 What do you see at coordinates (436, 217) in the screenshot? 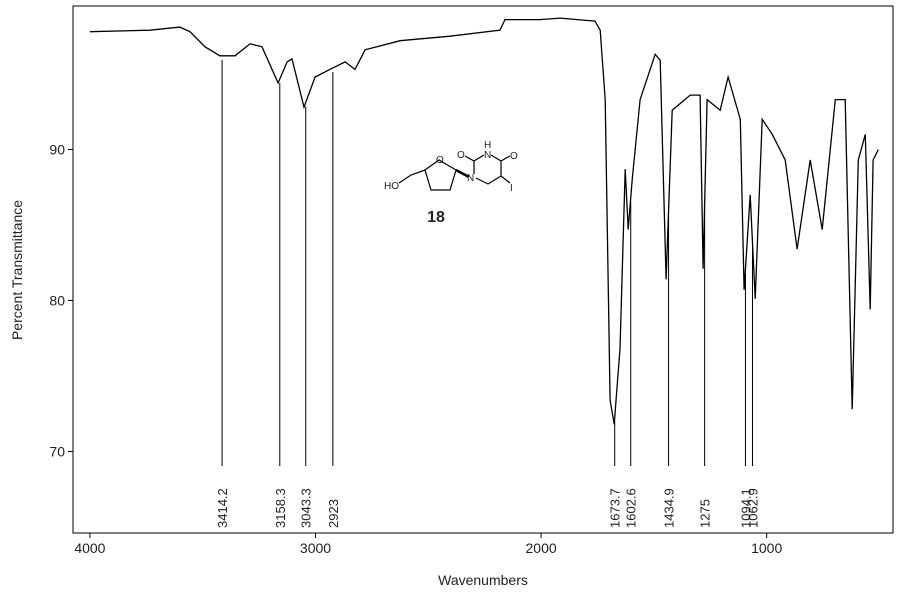
I see `compound-label: 18` at bounding box center [436, 217].